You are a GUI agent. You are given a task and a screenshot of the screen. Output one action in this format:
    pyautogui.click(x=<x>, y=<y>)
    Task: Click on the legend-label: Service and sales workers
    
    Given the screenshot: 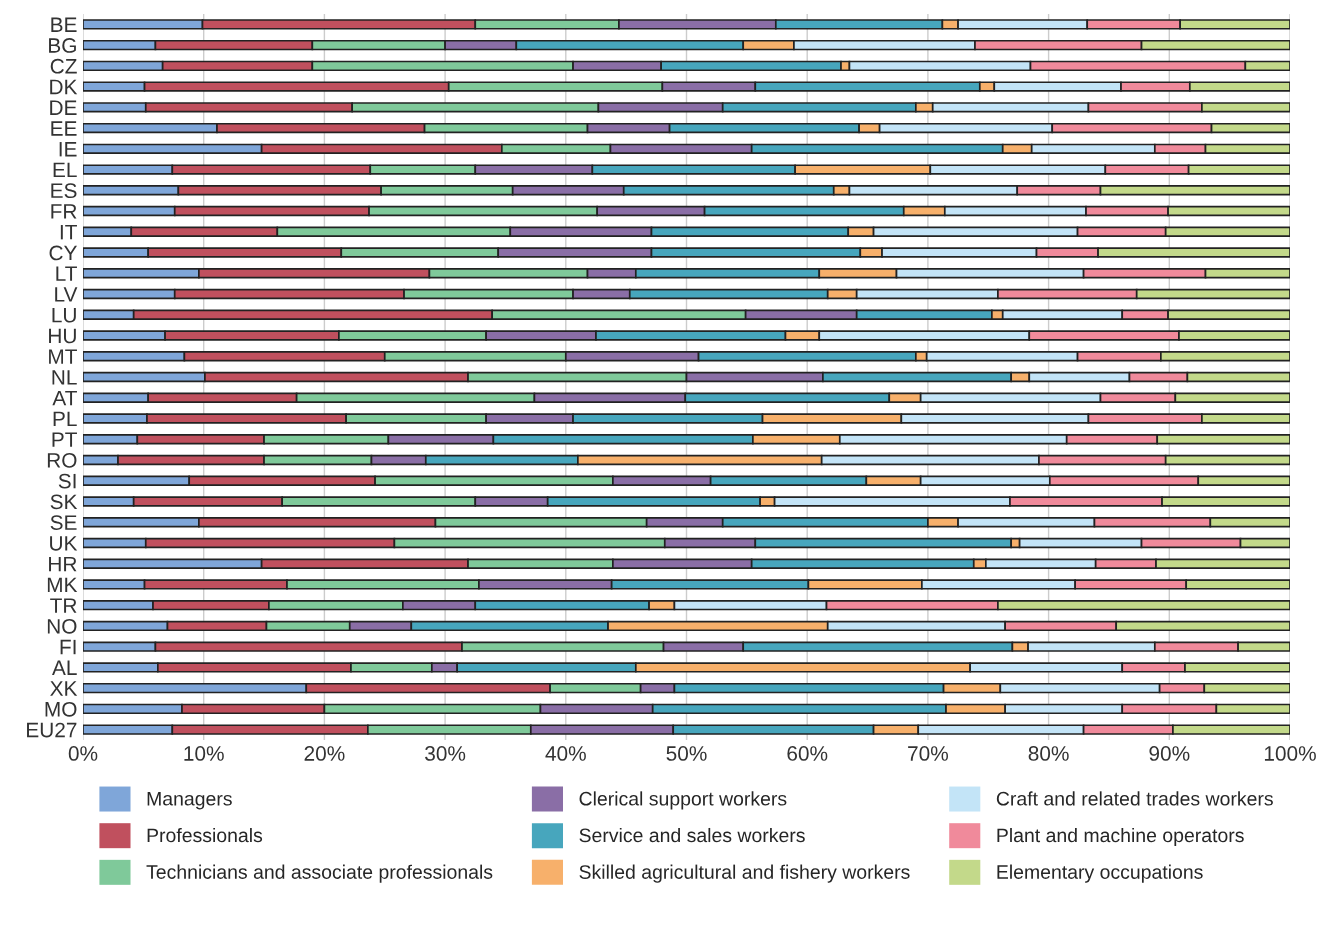 What is the action you would take?
    pyautogui.click(x=692, y=835)
    